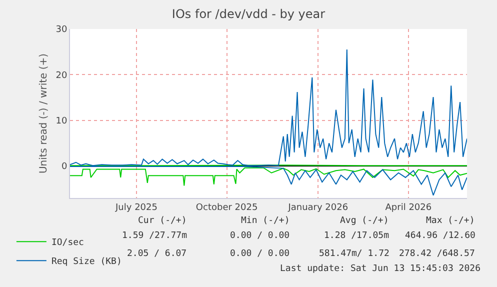  What do you see at coordinates (357, 236) in the screenshot?
I see `text: 1.28 /17.05m` at bounding box center [357, 236].